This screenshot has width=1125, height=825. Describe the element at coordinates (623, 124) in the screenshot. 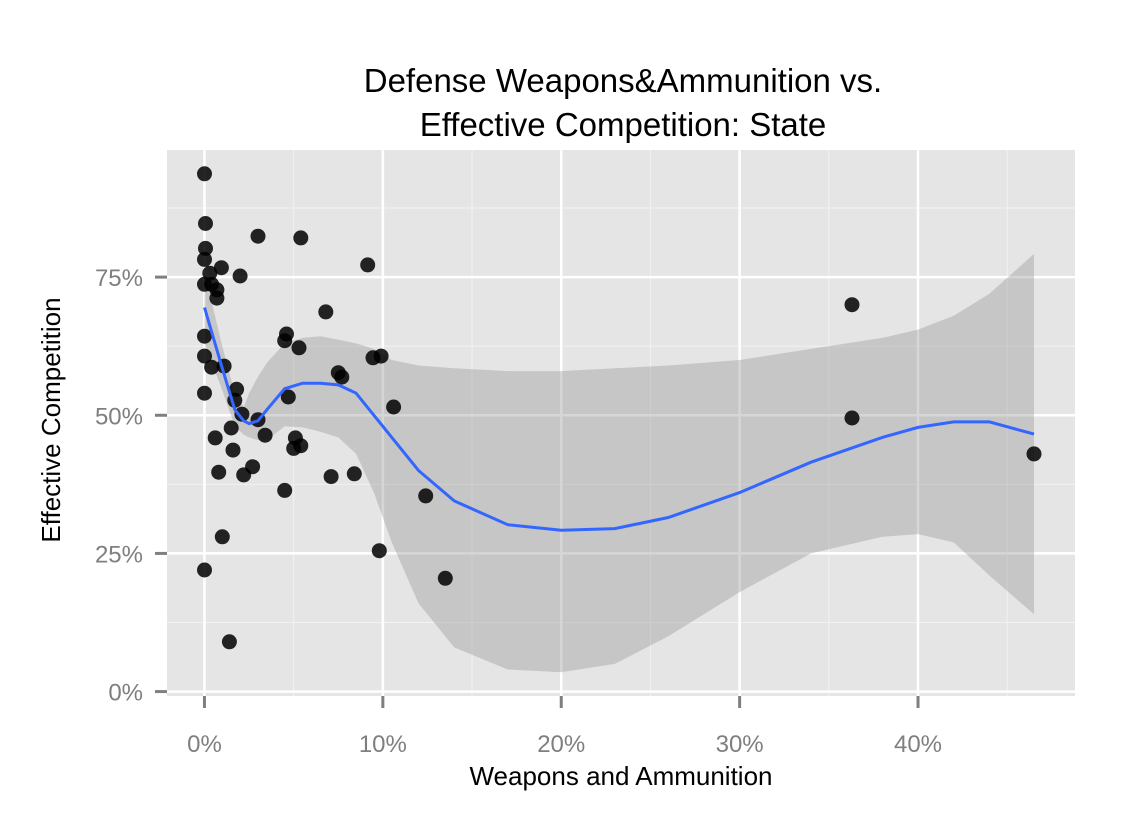

I see `chart-title-line-2: Effective Competition: State` at that location.